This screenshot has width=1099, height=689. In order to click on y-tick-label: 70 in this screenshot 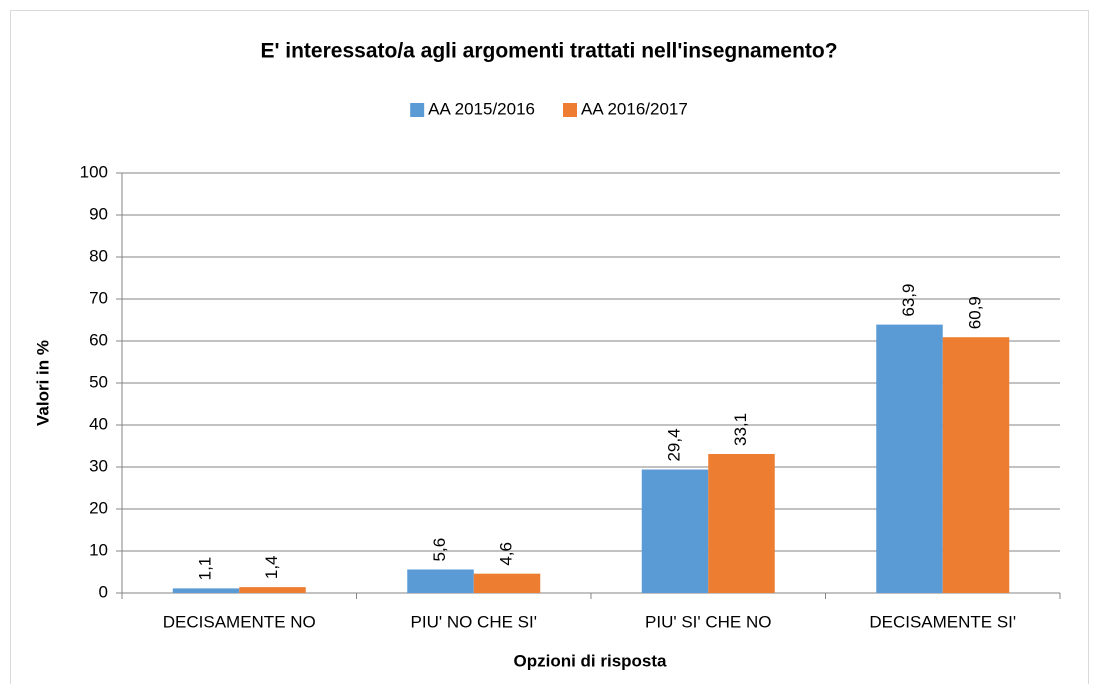, I will do `click(98, 297)`.